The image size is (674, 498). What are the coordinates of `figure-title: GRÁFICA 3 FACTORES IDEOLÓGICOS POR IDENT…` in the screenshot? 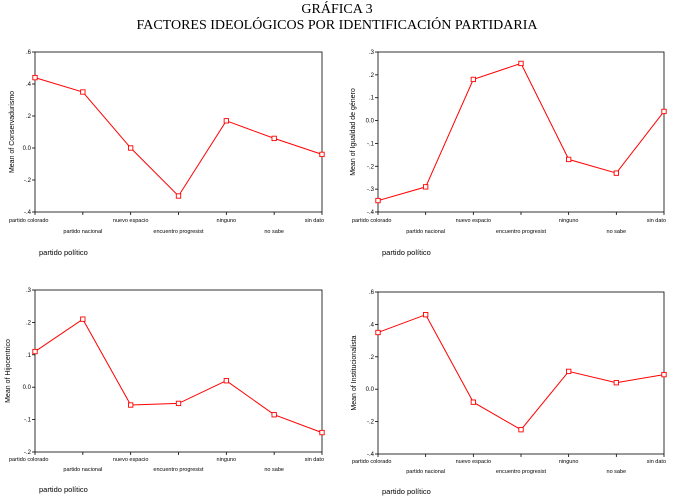 It's located at (337, 17).